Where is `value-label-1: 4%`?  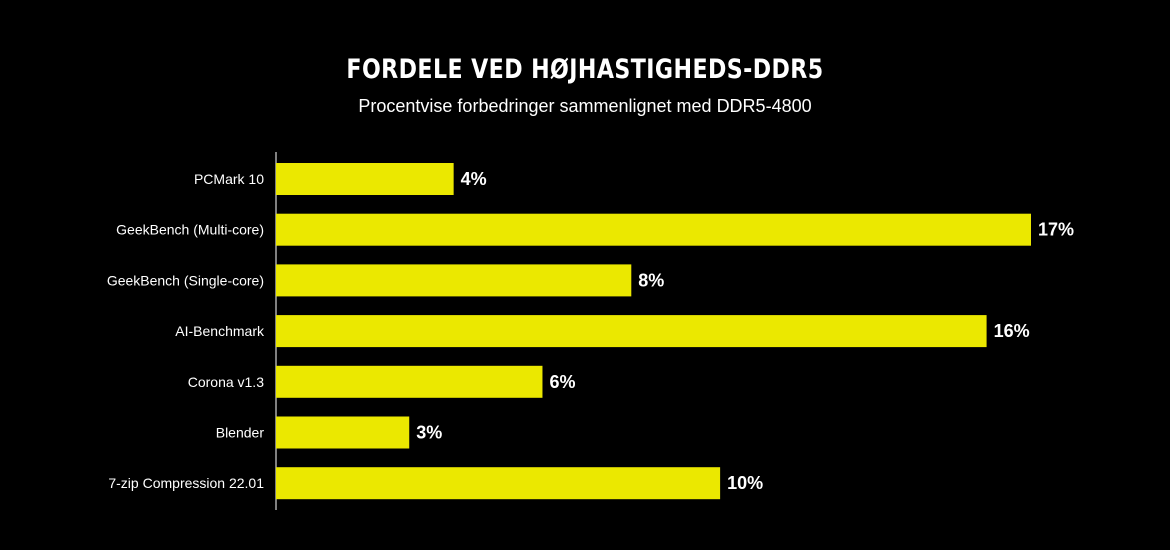 value-label-1: 4% is located at coordinates (474, 179).